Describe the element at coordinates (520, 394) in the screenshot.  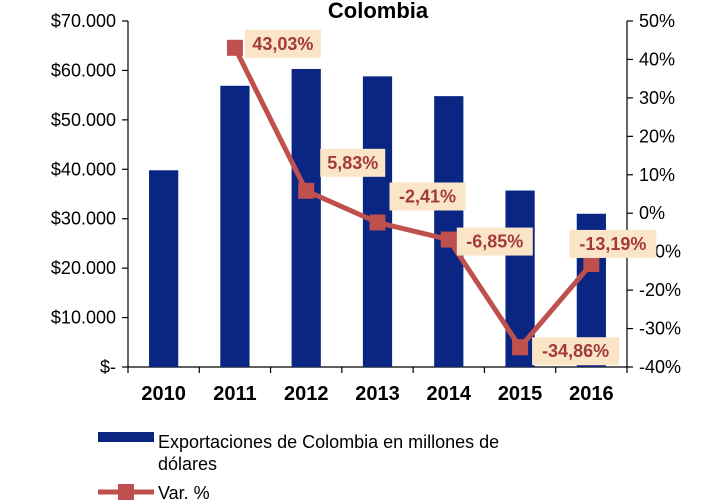
I see `x-tick-label: 2015` at that location.